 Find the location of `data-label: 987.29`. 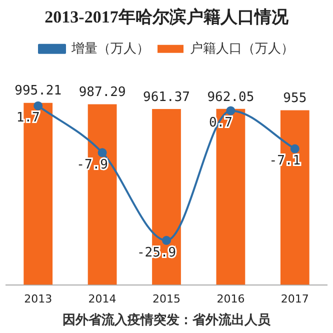

data-label: 987.29 is located at coordinates (102, 92).